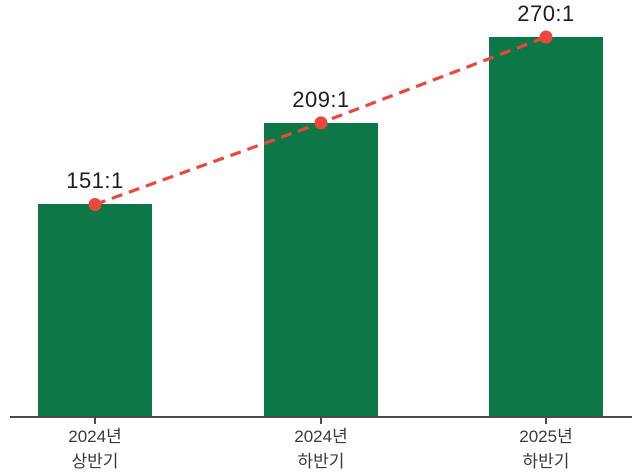  I want to click on x-axis-line, so click(321, 417).